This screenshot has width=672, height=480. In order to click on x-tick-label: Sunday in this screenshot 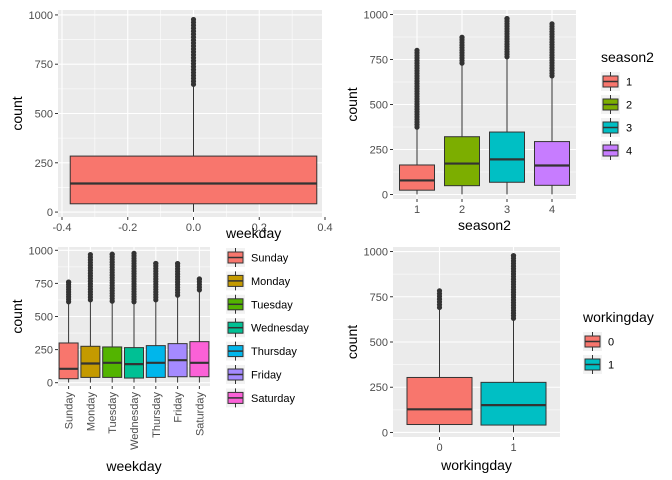, I will do `click(70, 411)`.